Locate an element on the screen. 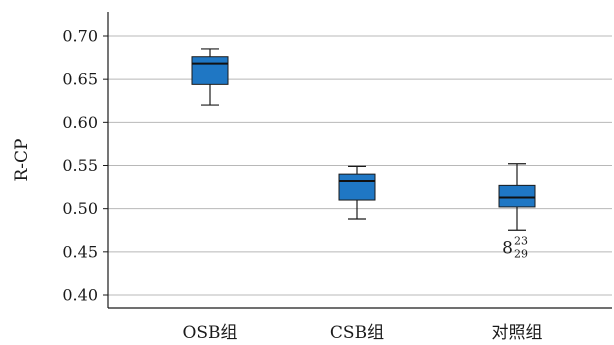 This screenshot has width=614, height=345. y-tick-label: 0.70 is located at coordinates (80, 36).